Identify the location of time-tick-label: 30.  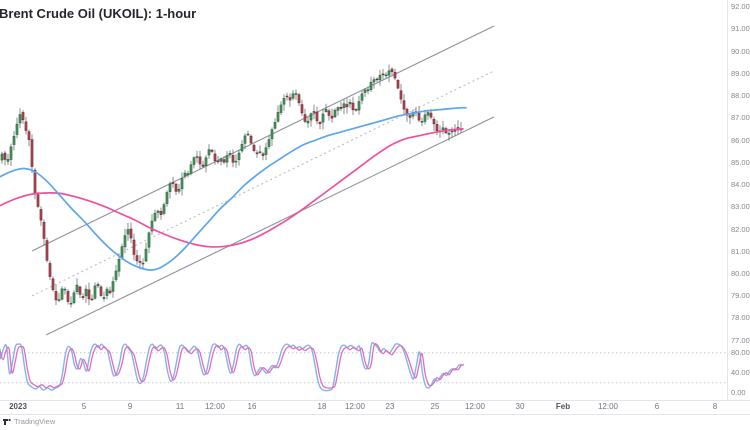
(520, 406).